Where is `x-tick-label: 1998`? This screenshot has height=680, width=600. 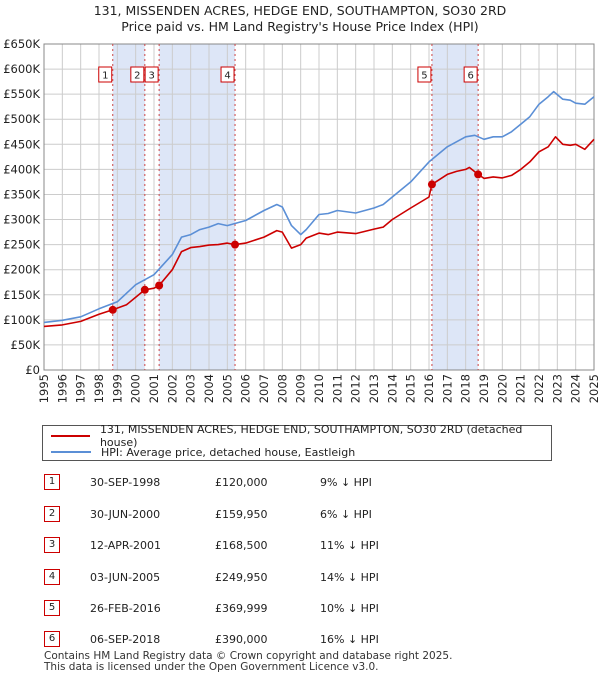 x-tick-label: 1998 is located at coordinates (99, 388).